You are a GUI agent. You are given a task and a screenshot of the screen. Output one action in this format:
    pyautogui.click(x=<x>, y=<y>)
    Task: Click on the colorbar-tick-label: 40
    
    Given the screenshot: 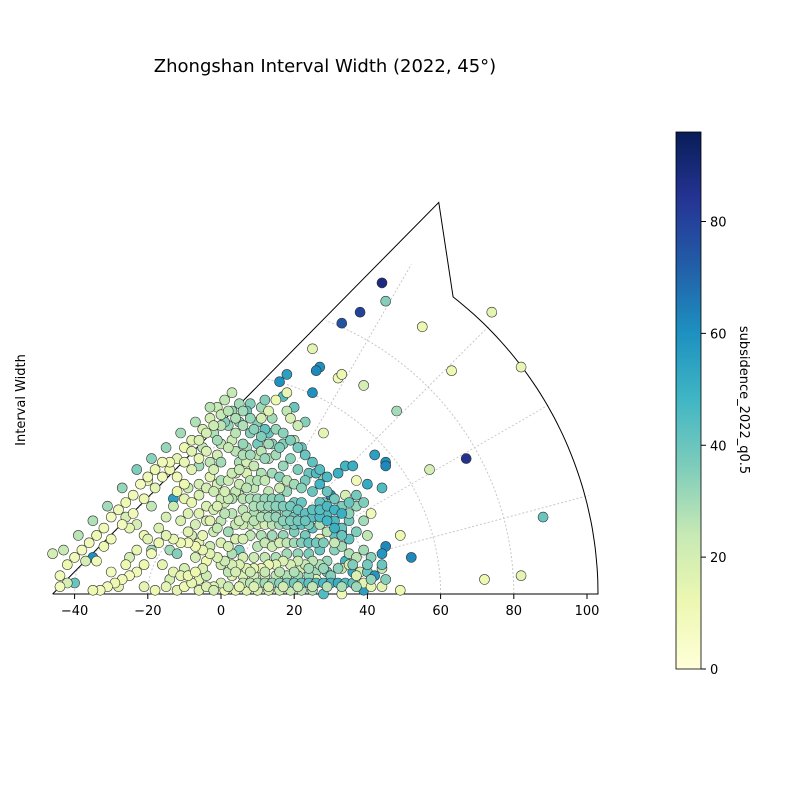 What is the action you would take?
    pyautogui.click(x=718, y=446)
    